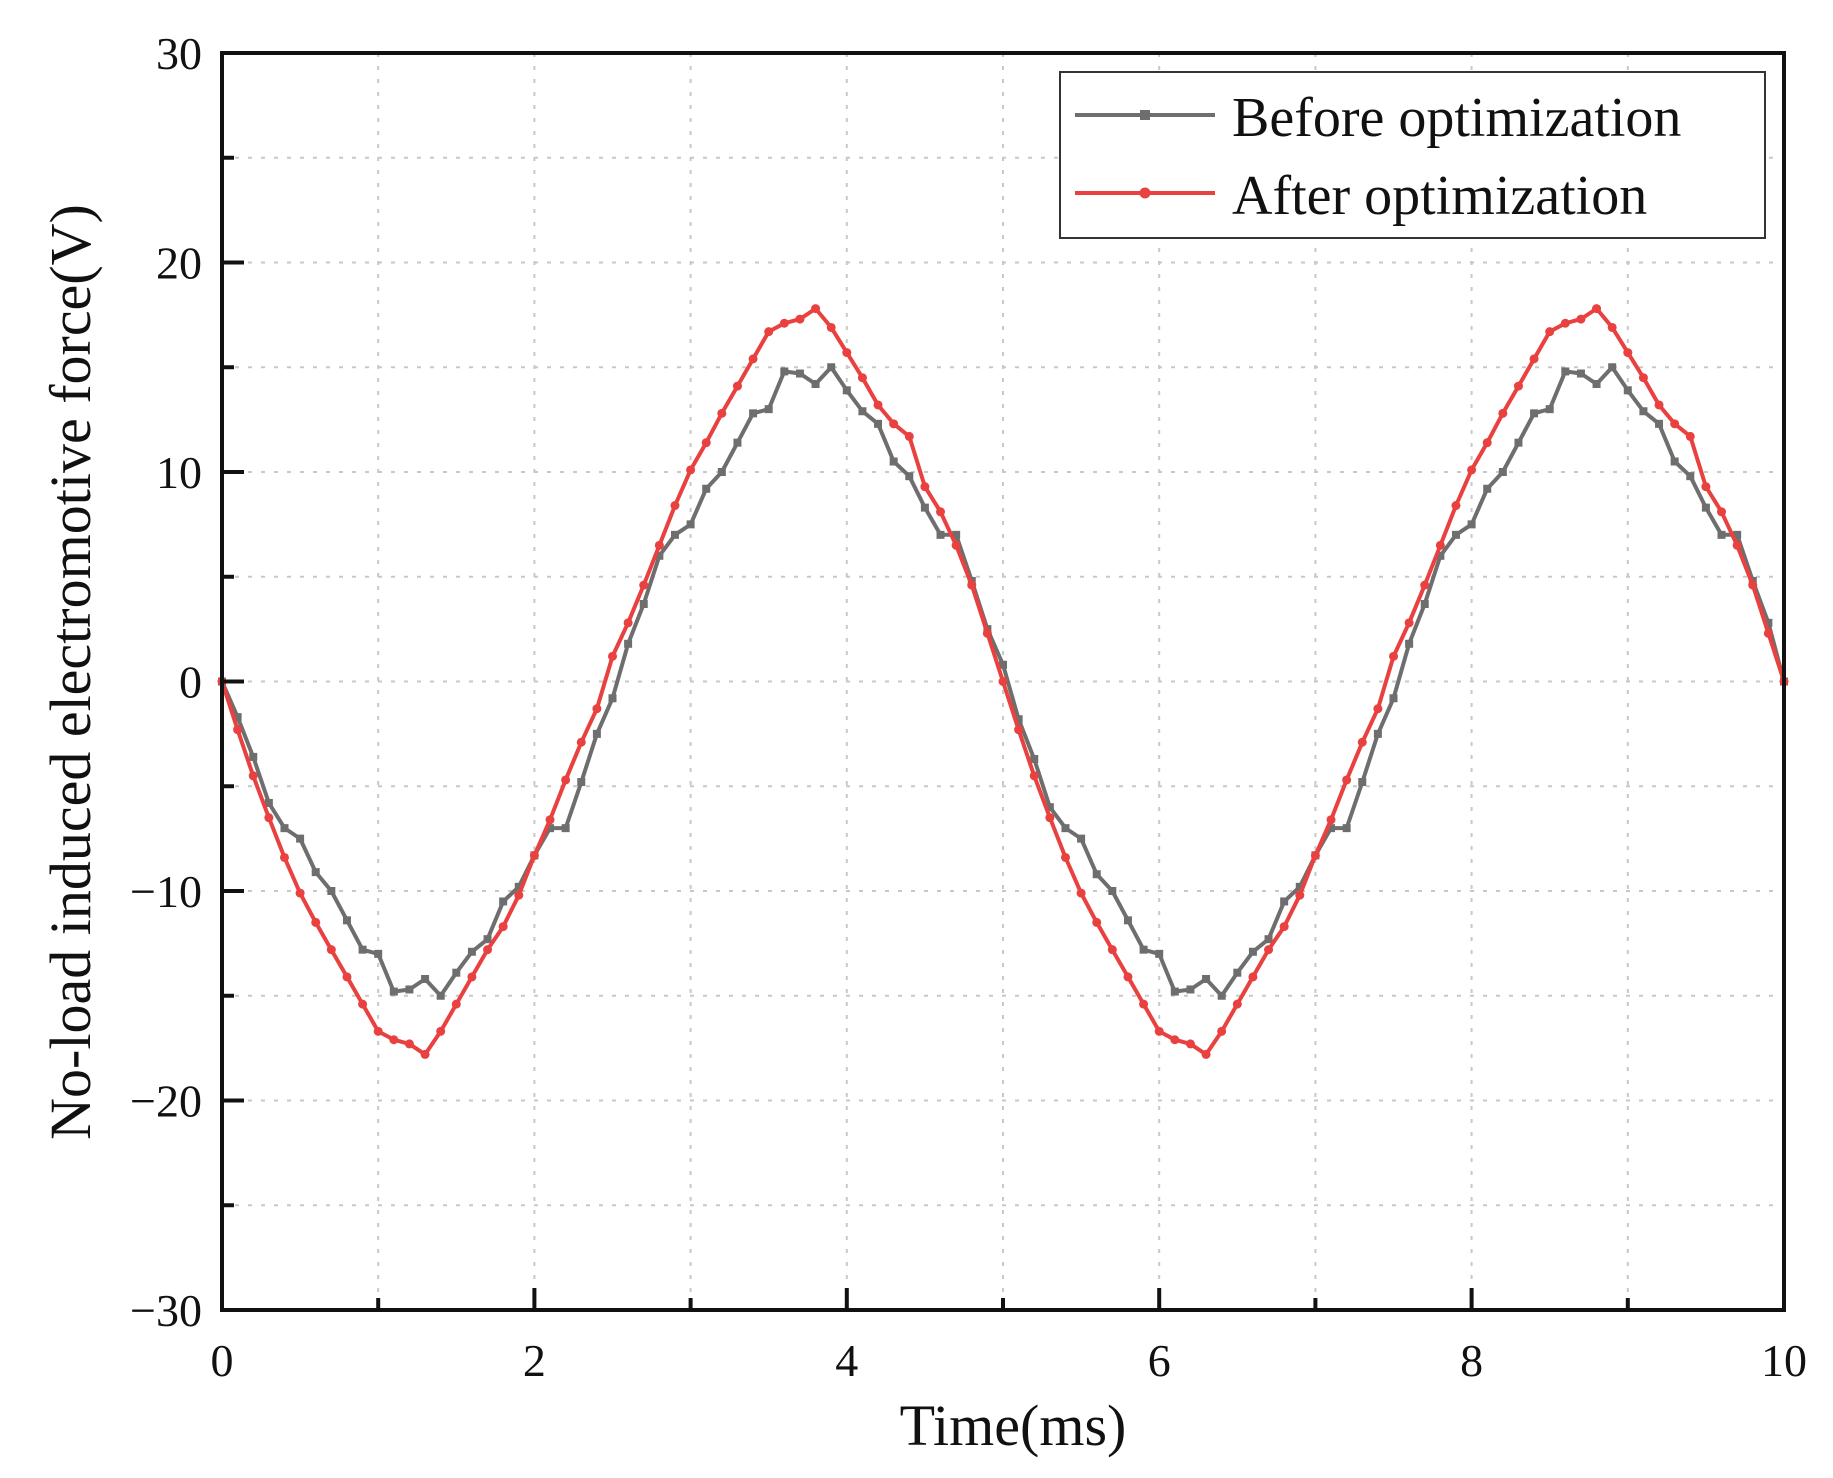 This screenshot has height=1478, width=1833. What do you see at coordinates (166, 1310) in the screenshot?
I see `y-tick-label: −30` at bounding box center [166, 1310].